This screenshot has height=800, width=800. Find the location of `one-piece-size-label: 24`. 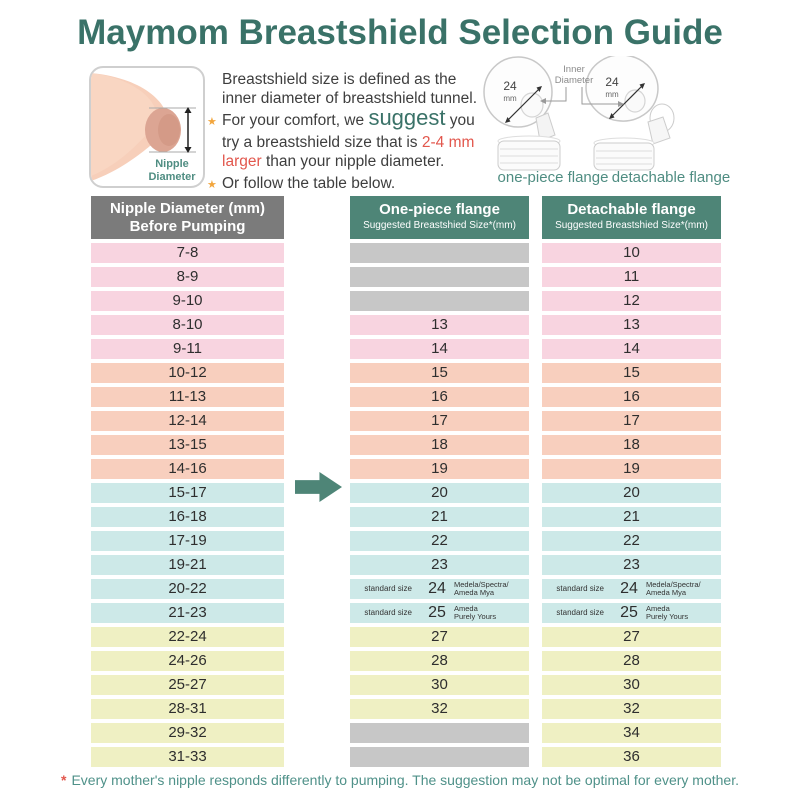

one-piece-size-label: 24 is located at coordinates (510, 86).